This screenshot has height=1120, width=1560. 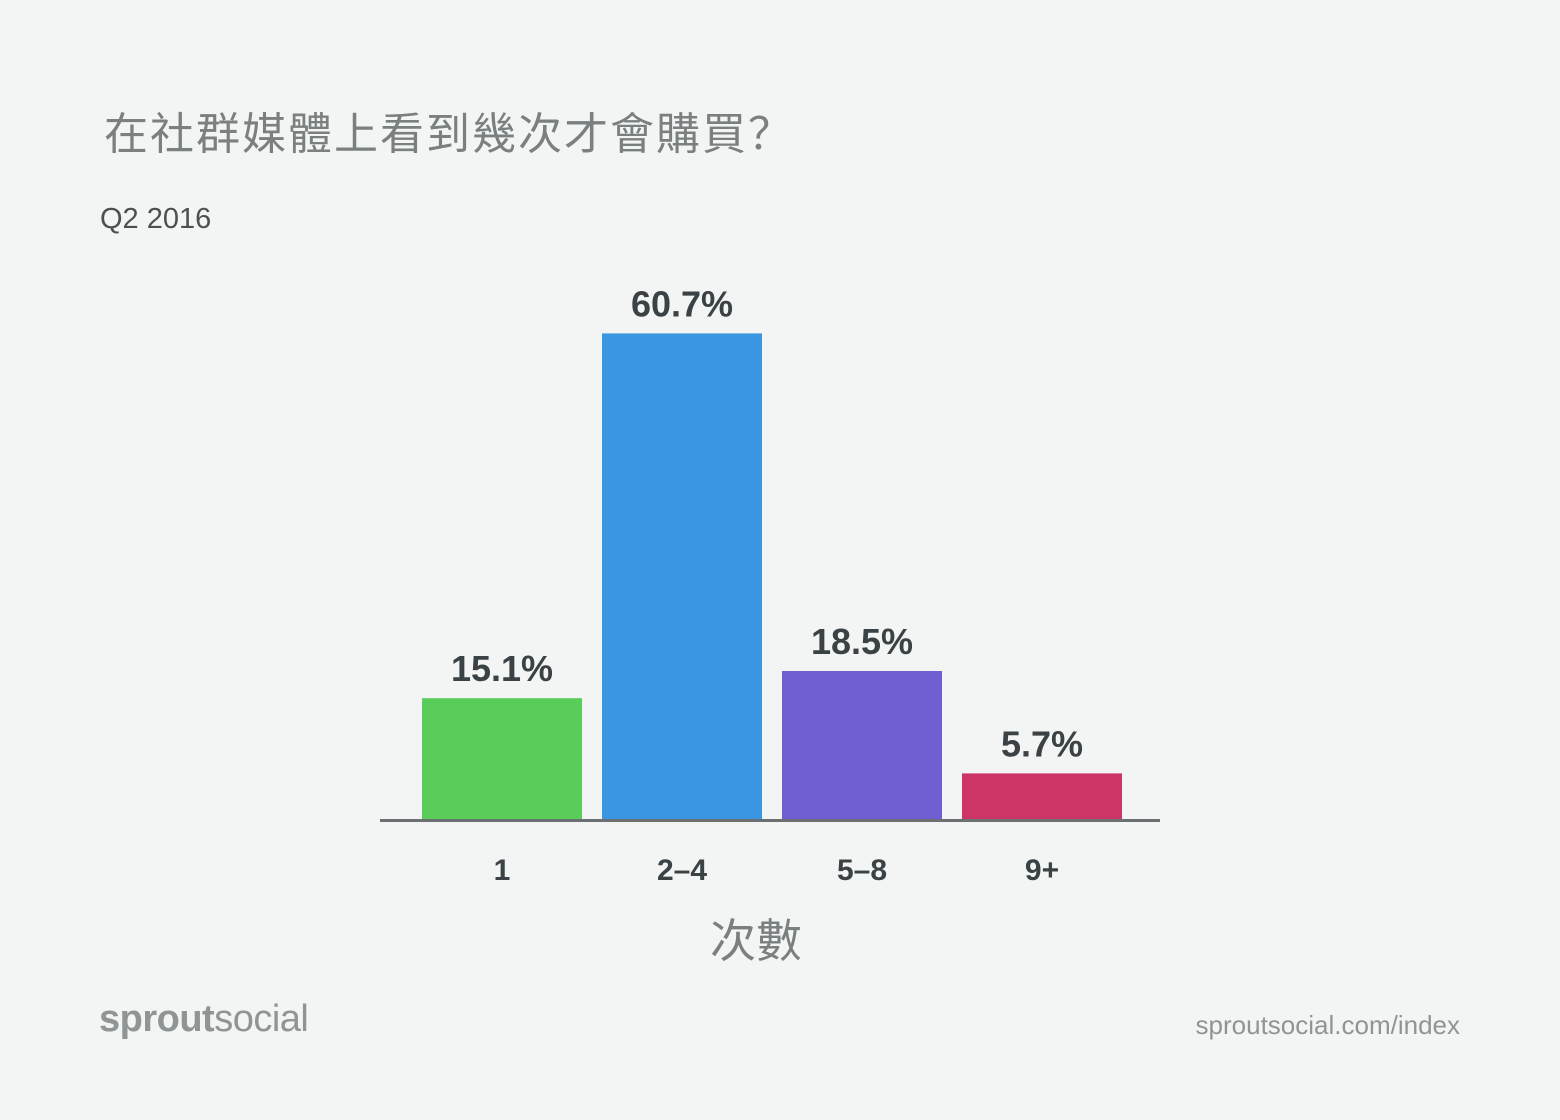 I want to click on value-label-3: 18.5%, so click(x=862, y=641).